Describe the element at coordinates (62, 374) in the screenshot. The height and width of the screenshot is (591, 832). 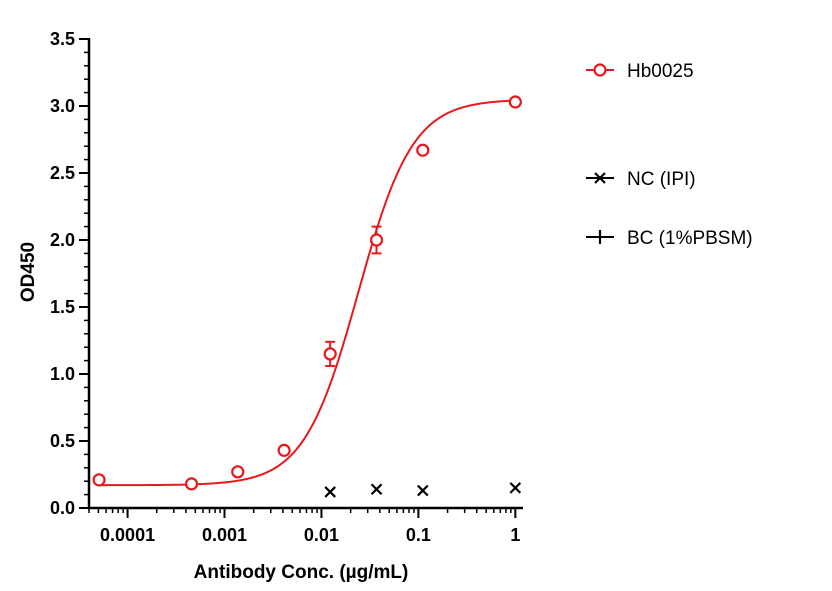
I see `y-tick-label: 1.0` at that location.